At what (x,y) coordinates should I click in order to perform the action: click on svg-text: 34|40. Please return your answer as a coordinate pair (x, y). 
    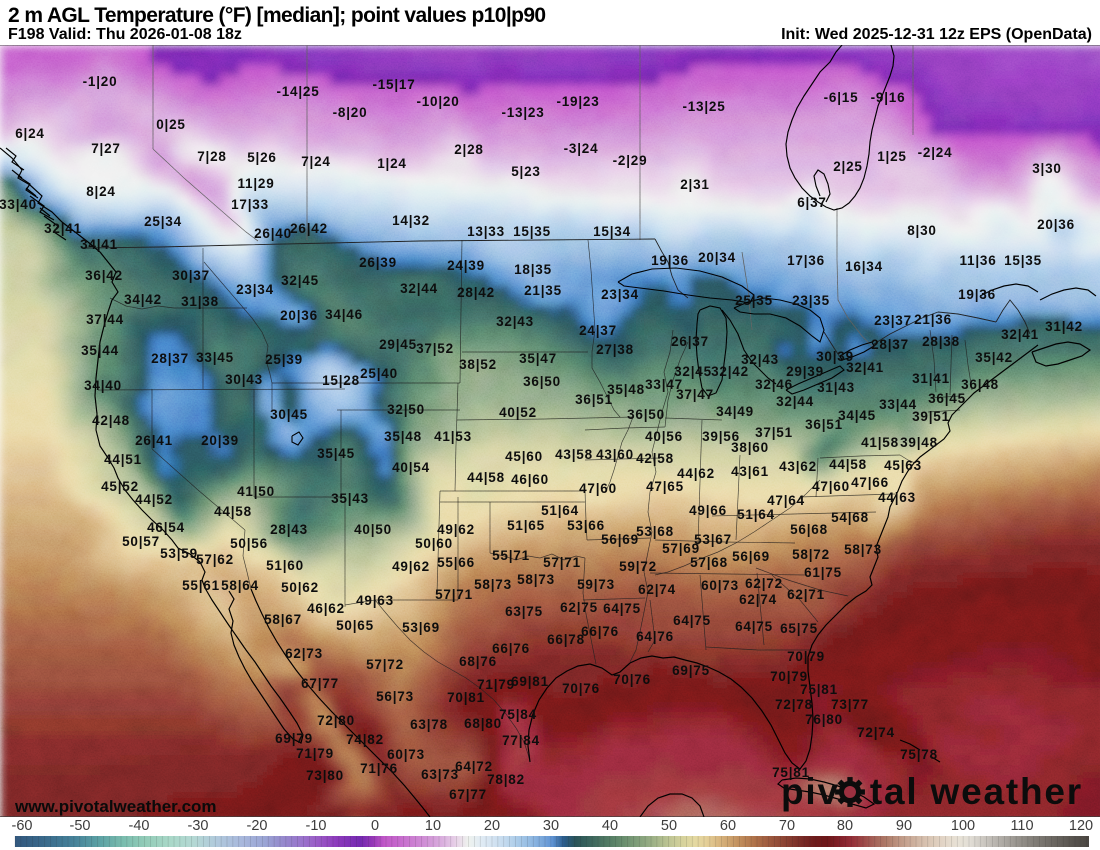
    Looking at the image, I should click on (103, 385).